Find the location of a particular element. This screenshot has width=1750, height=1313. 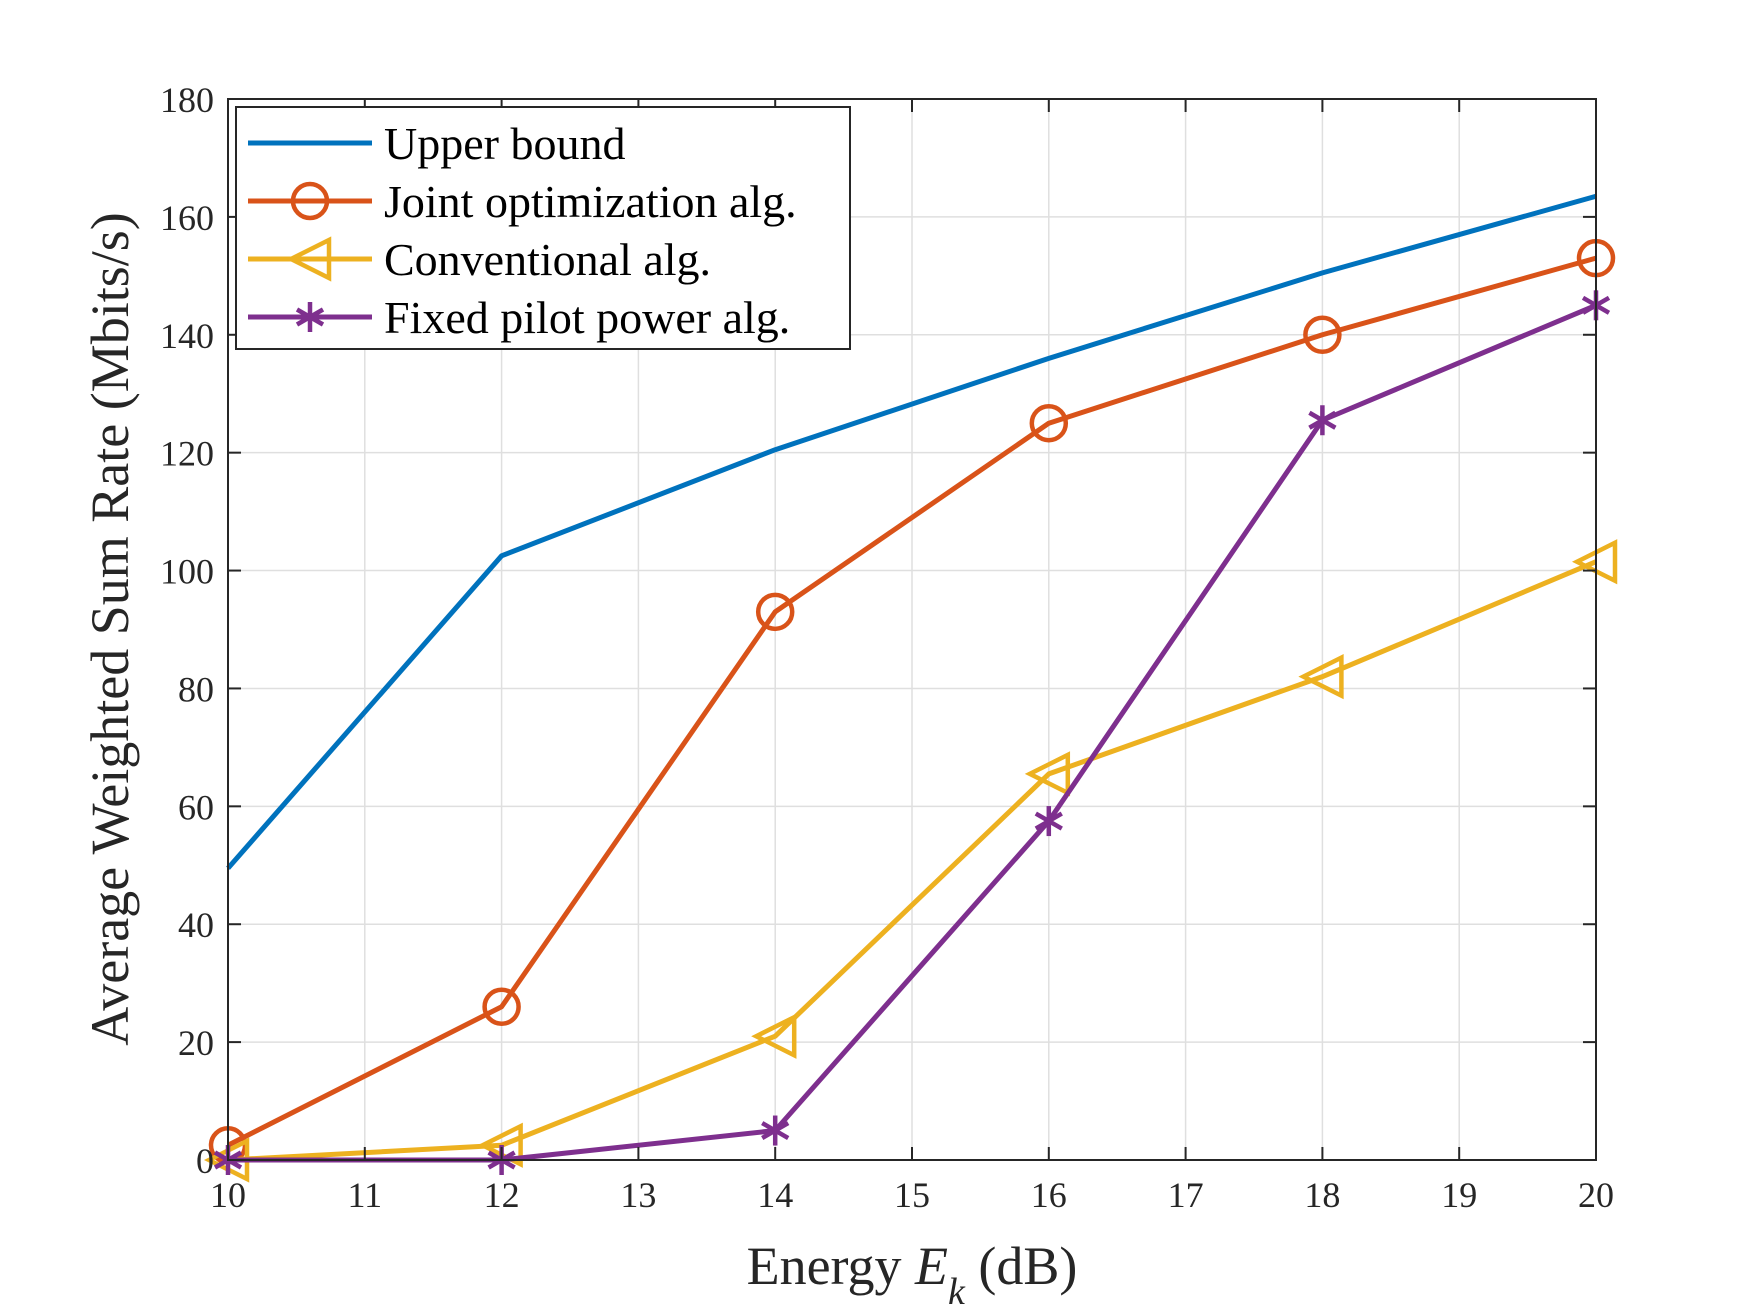

x-axis-label: Energy Ek (dB) is located at coordinates (912, 1274).